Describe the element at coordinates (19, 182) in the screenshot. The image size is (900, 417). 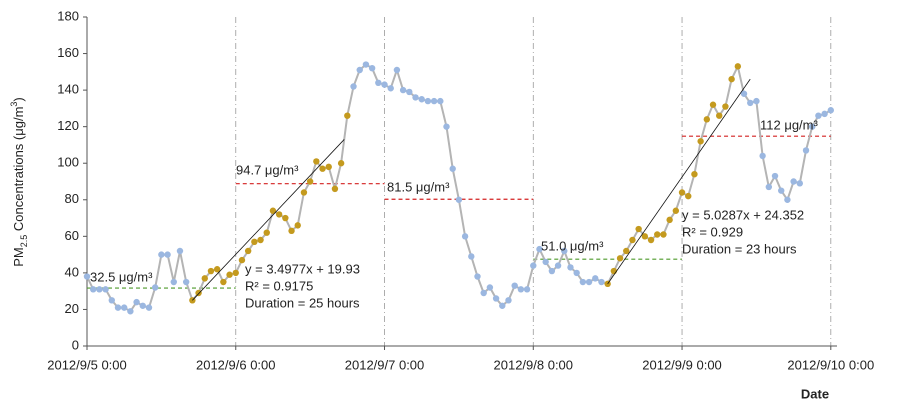
I see `y-axis-label: PM2.5 Concentrations (μg/m3)` at that location.